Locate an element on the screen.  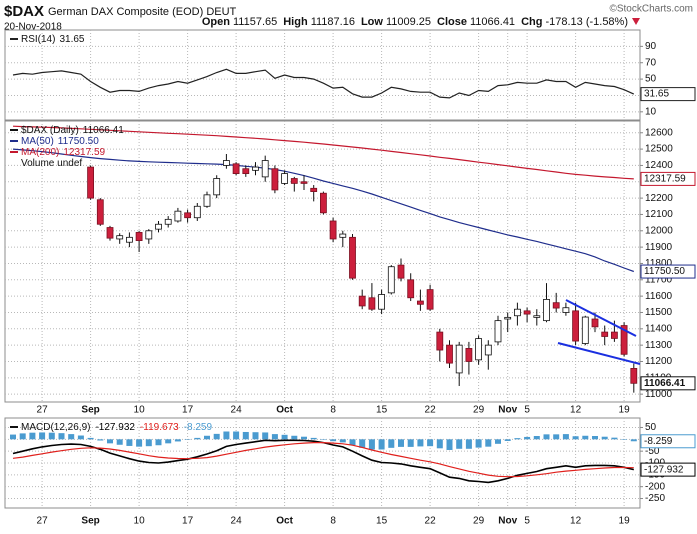
series-line is located at coordinates (323, 152).